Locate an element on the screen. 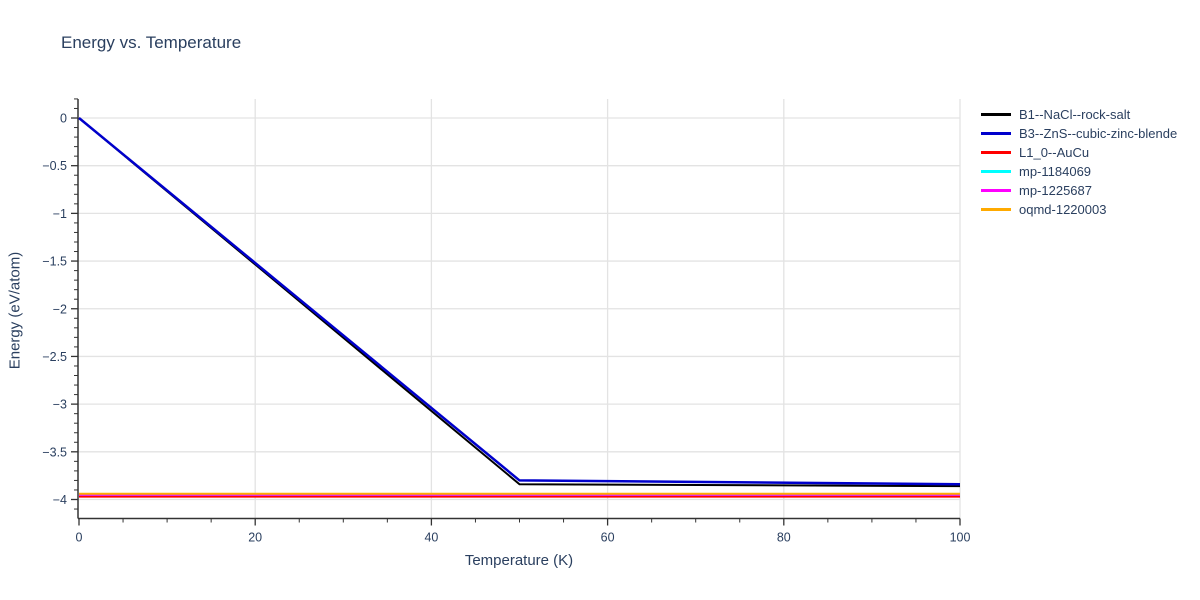  x-tick-label: 80 is located at coordinates (784, 538).